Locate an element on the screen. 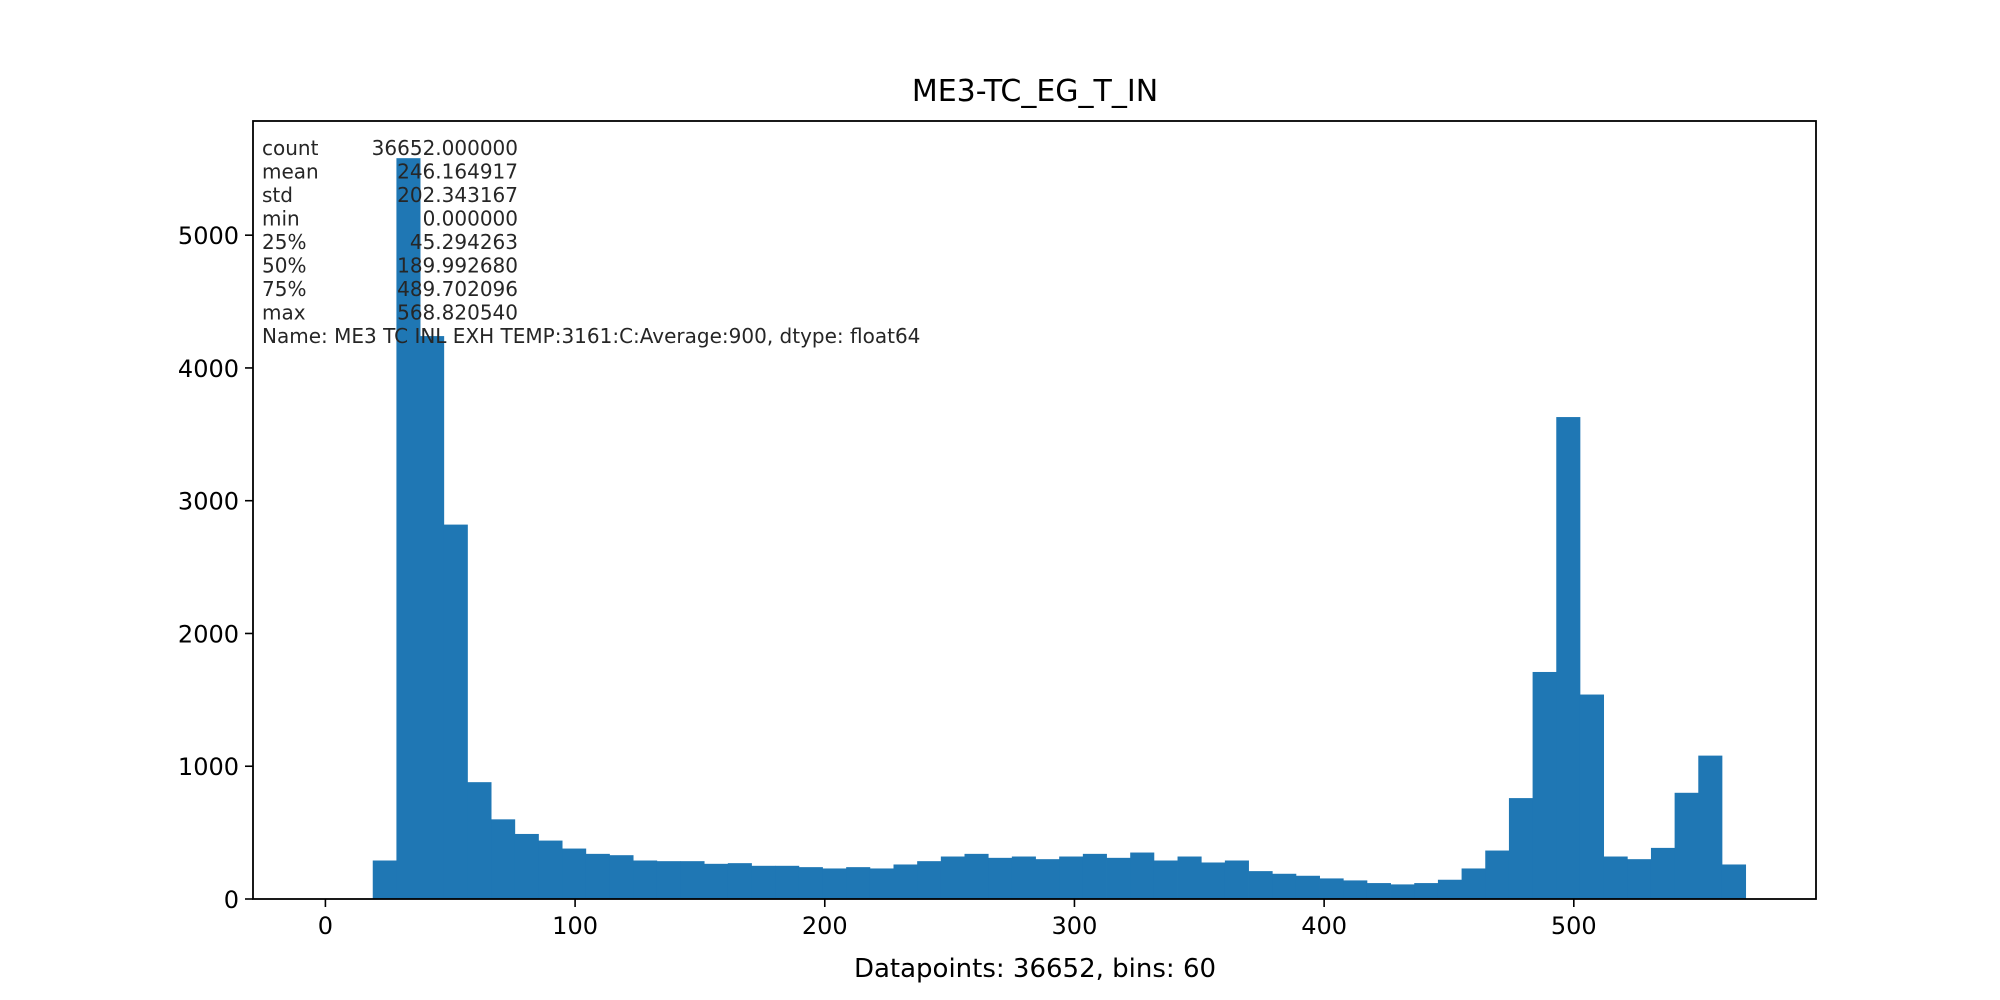 This screenshot has width=2000, height=1000. y-tick-label: 5000 is located at coordinates (208, 236).